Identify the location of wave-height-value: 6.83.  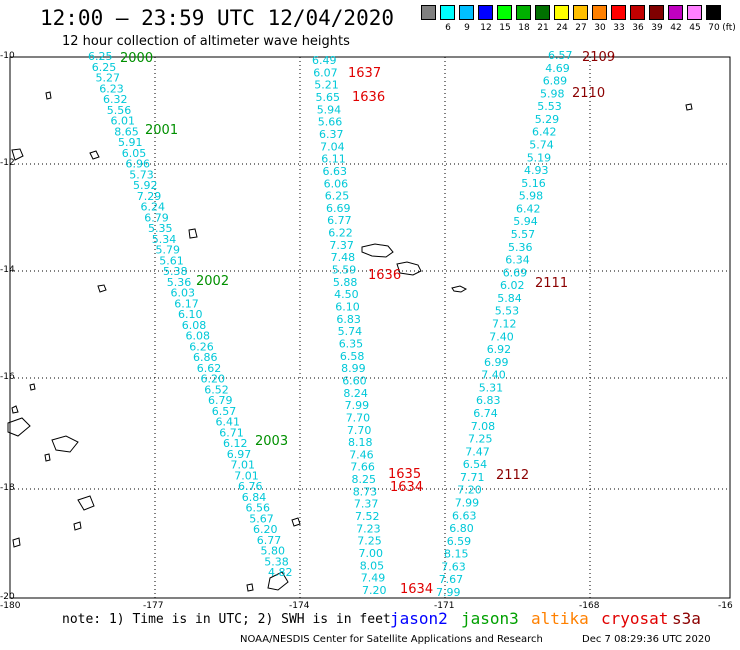
(488, 400).